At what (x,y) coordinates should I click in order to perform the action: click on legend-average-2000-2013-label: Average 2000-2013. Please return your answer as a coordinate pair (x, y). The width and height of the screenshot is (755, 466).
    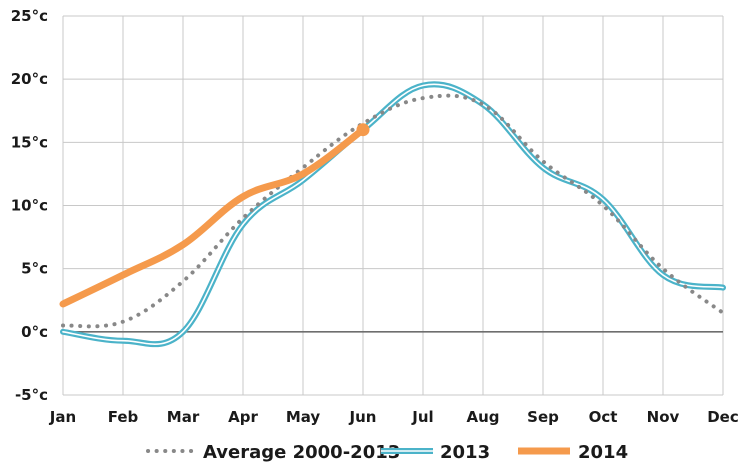
    Looking at the image, I should click on (301, 452).